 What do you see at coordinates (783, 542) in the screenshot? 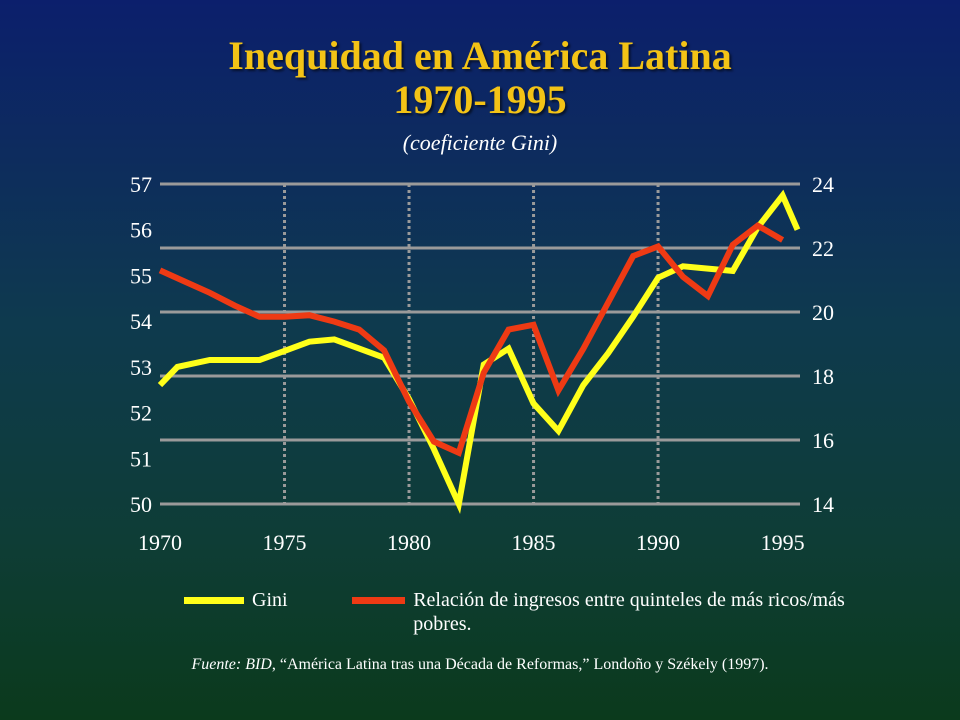
I see `x-axis-tick-label: 1995` at bounding box center [783, 542].